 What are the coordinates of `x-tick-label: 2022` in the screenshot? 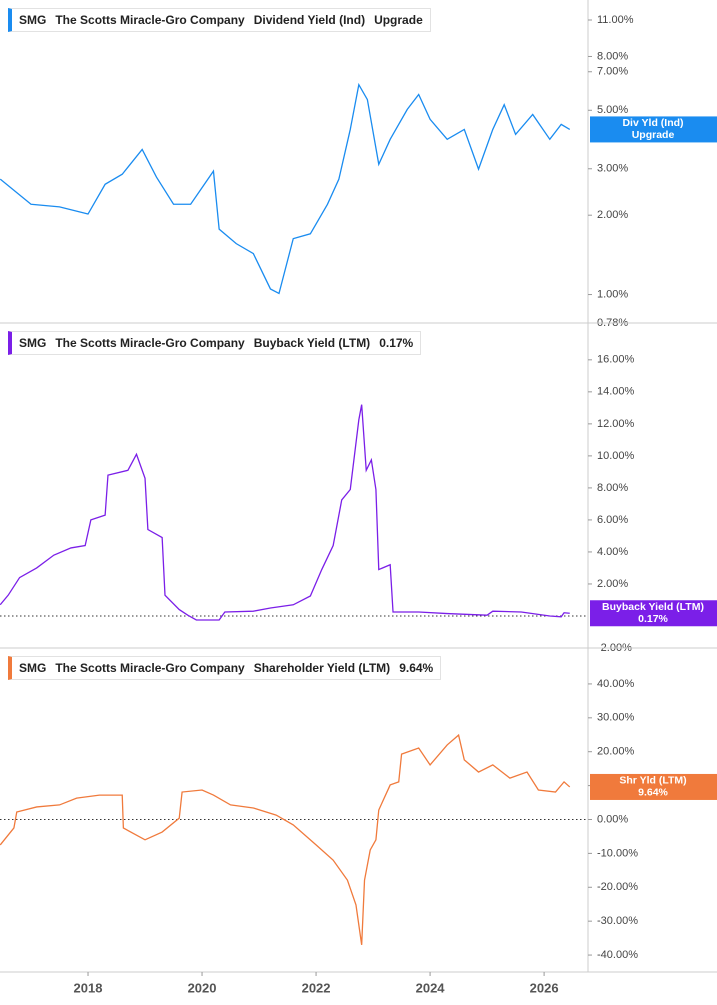 It's located at (316, 987).